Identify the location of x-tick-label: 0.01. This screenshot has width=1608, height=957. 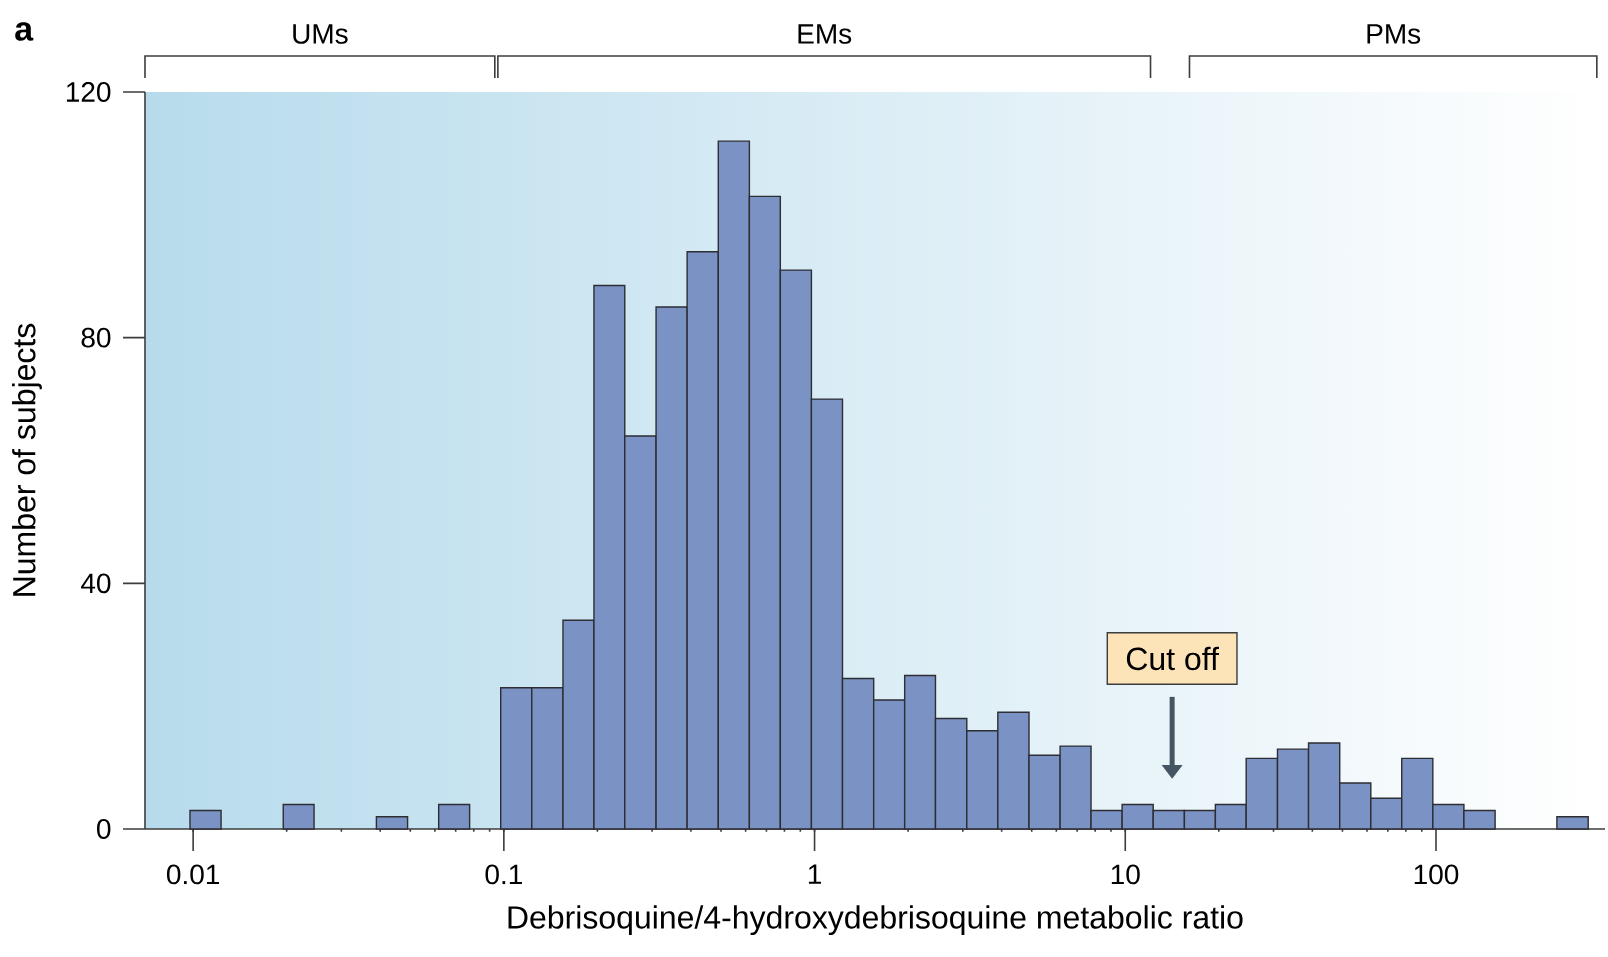
(193, 874).